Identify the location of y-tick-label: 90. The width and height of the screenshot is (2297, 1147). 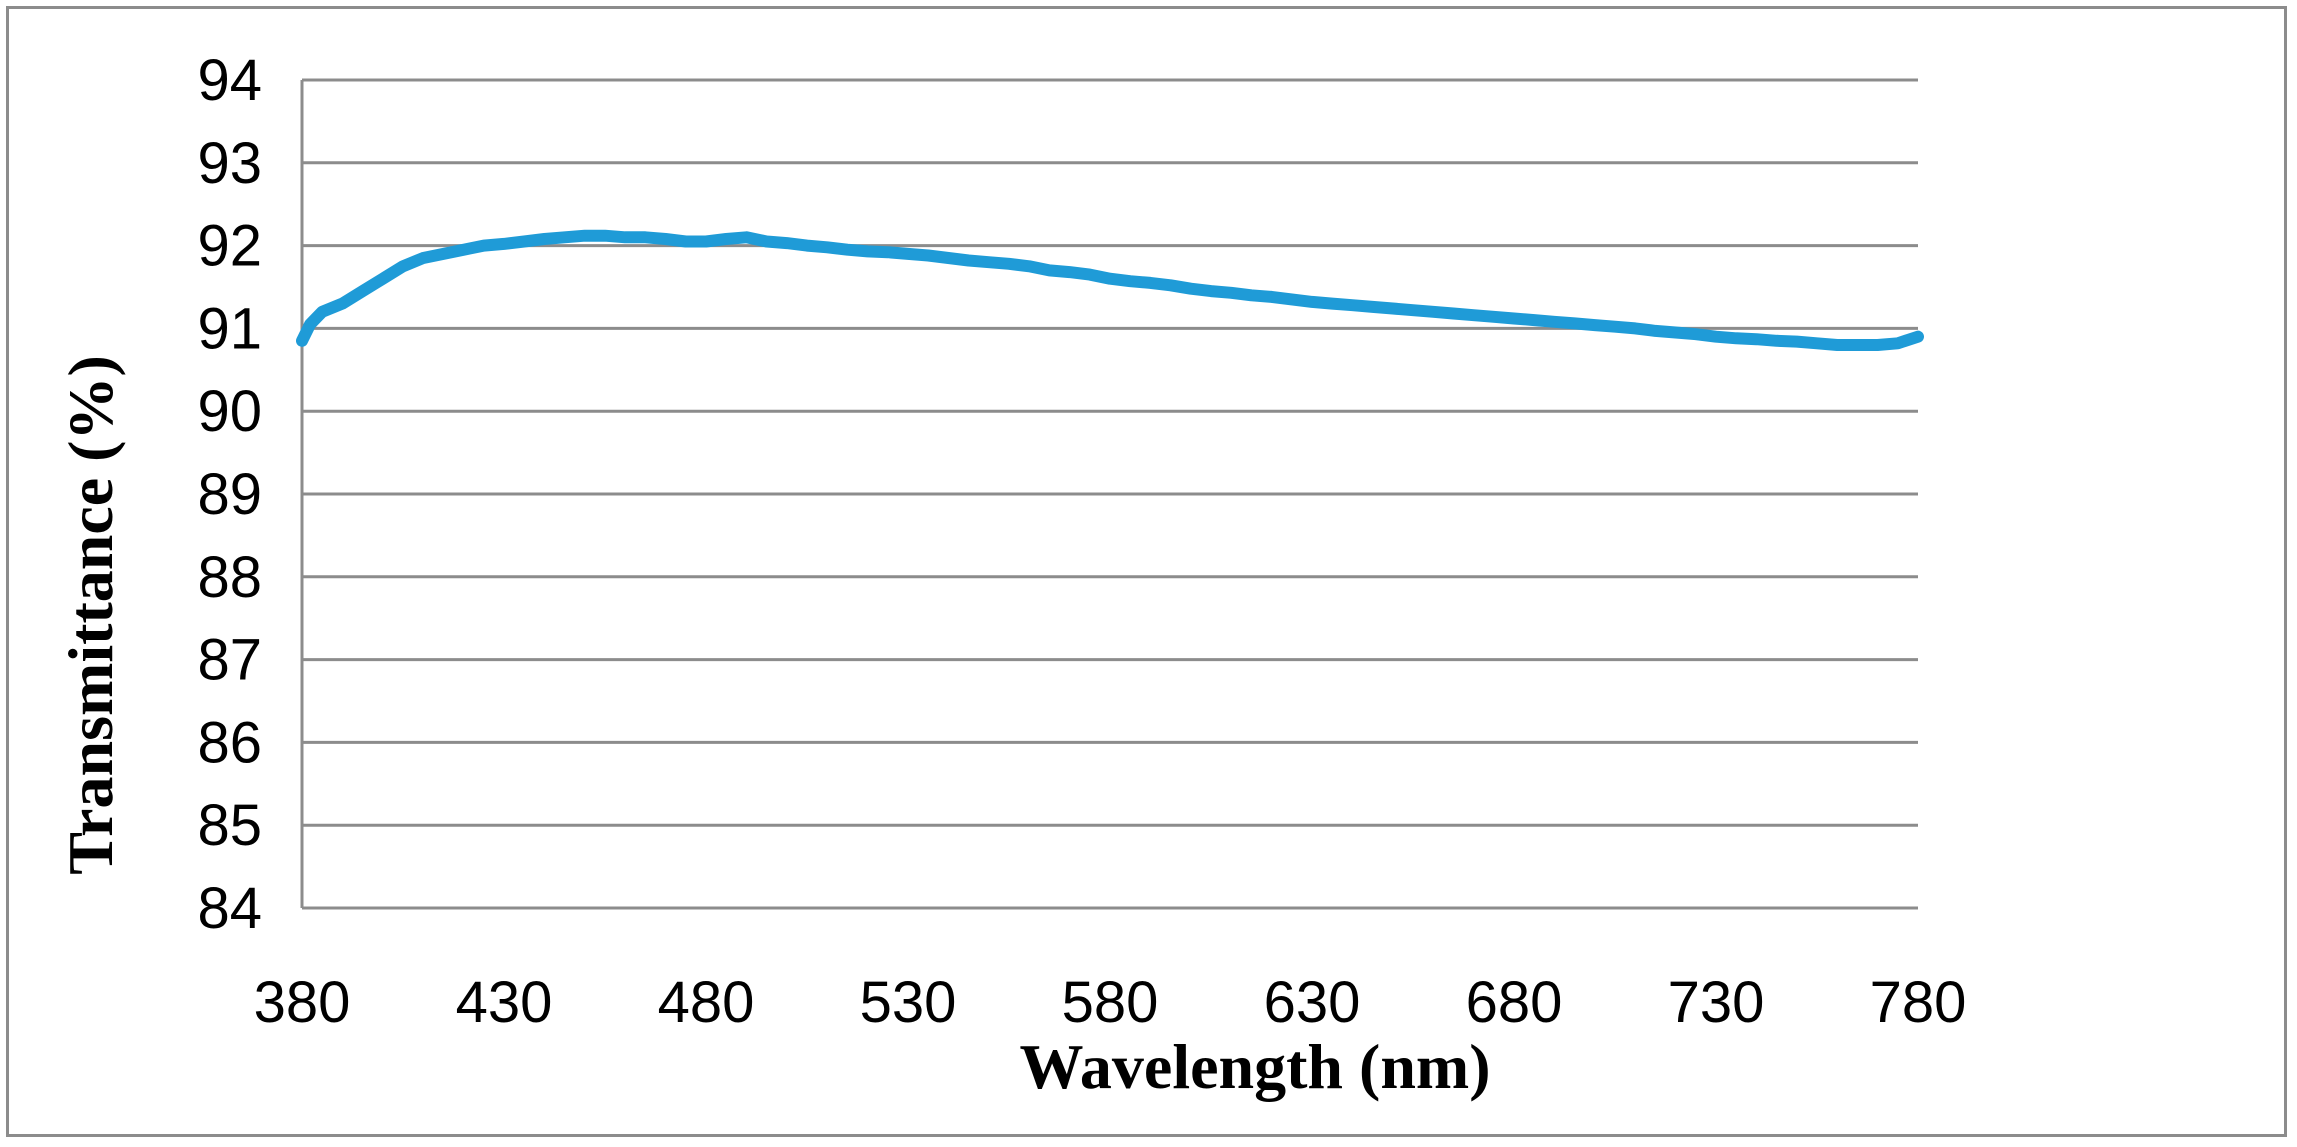
(229, 411).